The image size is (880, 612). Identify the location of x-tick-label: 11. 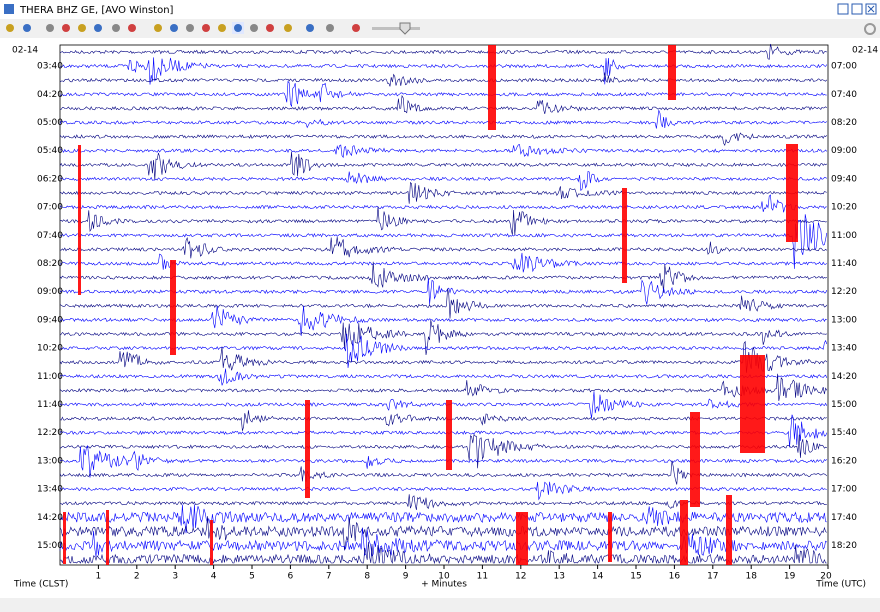
(482, 577).